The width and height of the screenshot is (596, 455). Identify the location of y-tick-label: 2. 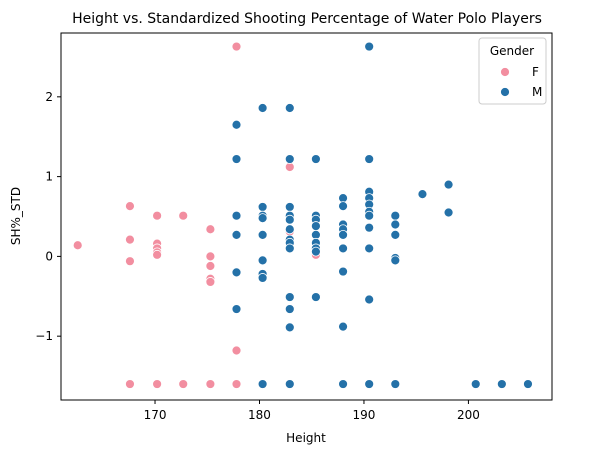
(49, 97).